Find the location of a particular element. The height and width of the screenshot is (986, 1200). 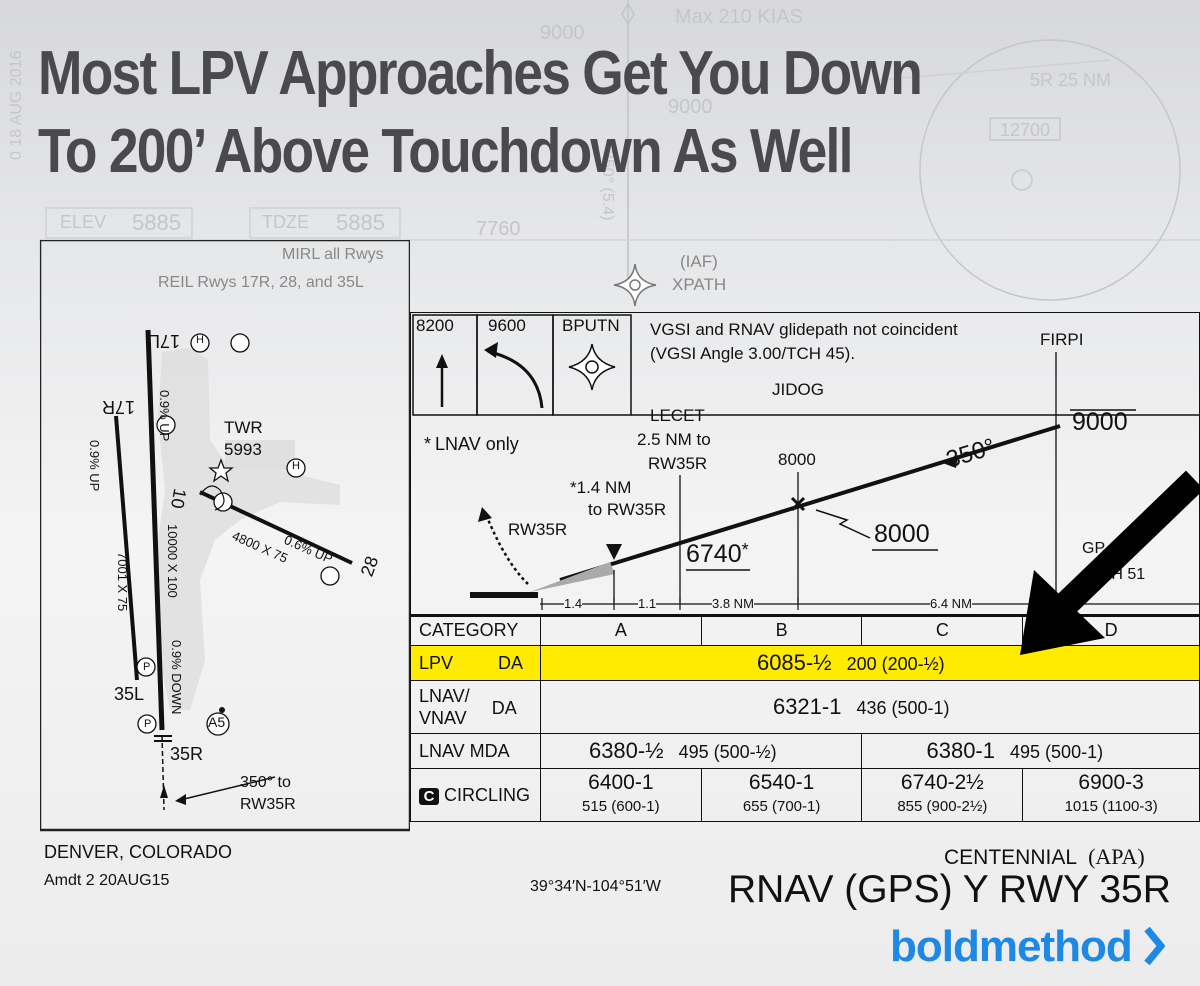

lpv-da-value: 6085-½ is located at coordinates (794, 662).